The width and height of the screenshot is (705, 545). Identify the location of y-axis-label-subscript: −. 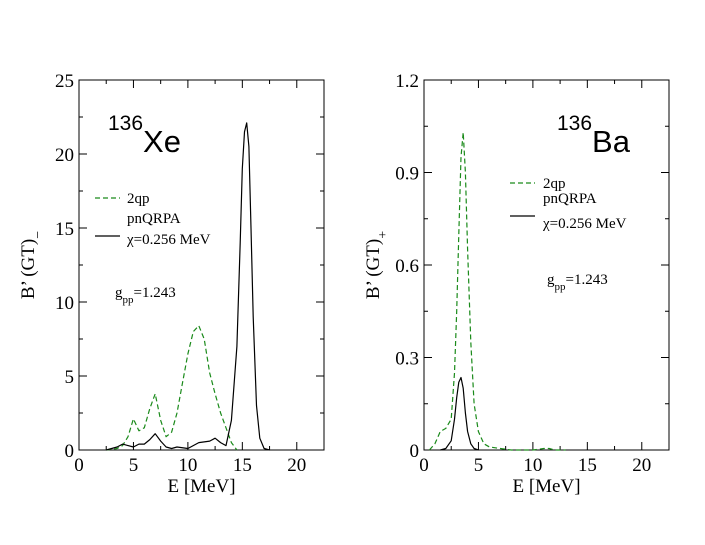
(38, 235).